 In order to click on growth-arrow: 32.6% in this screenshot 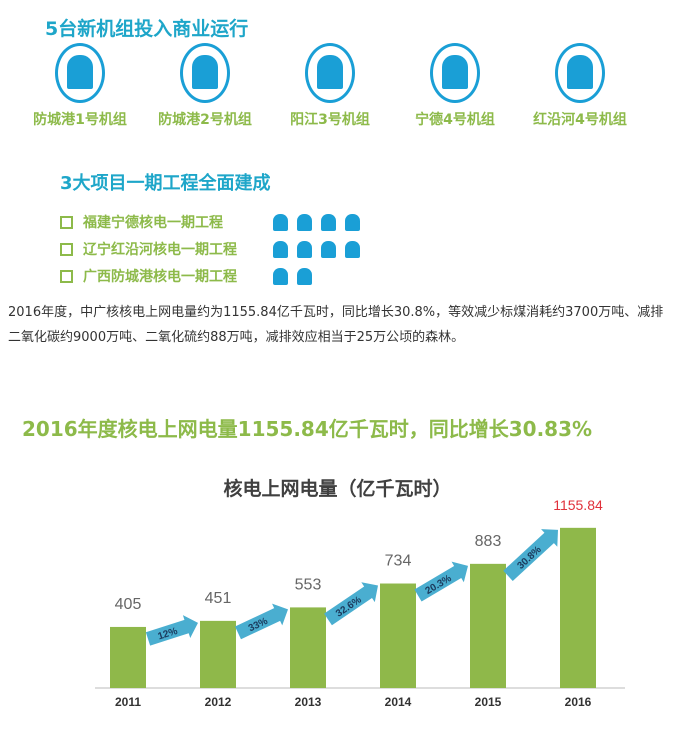, I will do `click(351, 604)`.